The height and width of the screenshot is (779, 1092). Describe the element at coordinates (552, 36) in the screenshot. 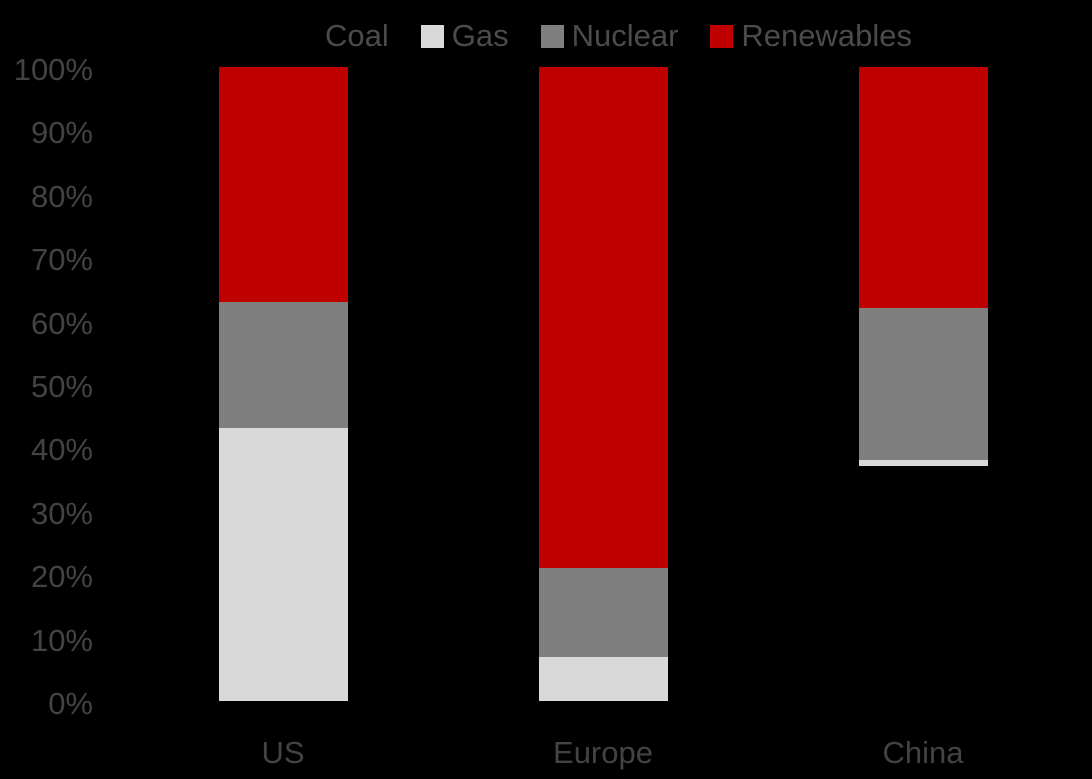

I see `legend-swatch-nuclear` at that location.